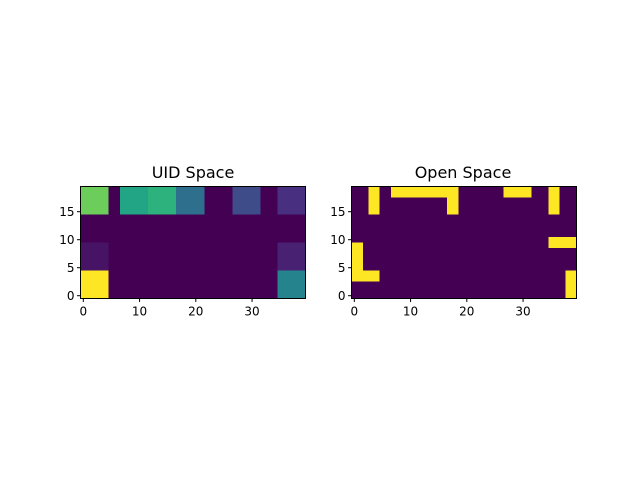 The height and width of the screenshot is (485, 640). What do you see at coordinates (251, 312) in the screenshot?
I see `uid-space-x-tick-label: 30` at bounding box center [251, 312].